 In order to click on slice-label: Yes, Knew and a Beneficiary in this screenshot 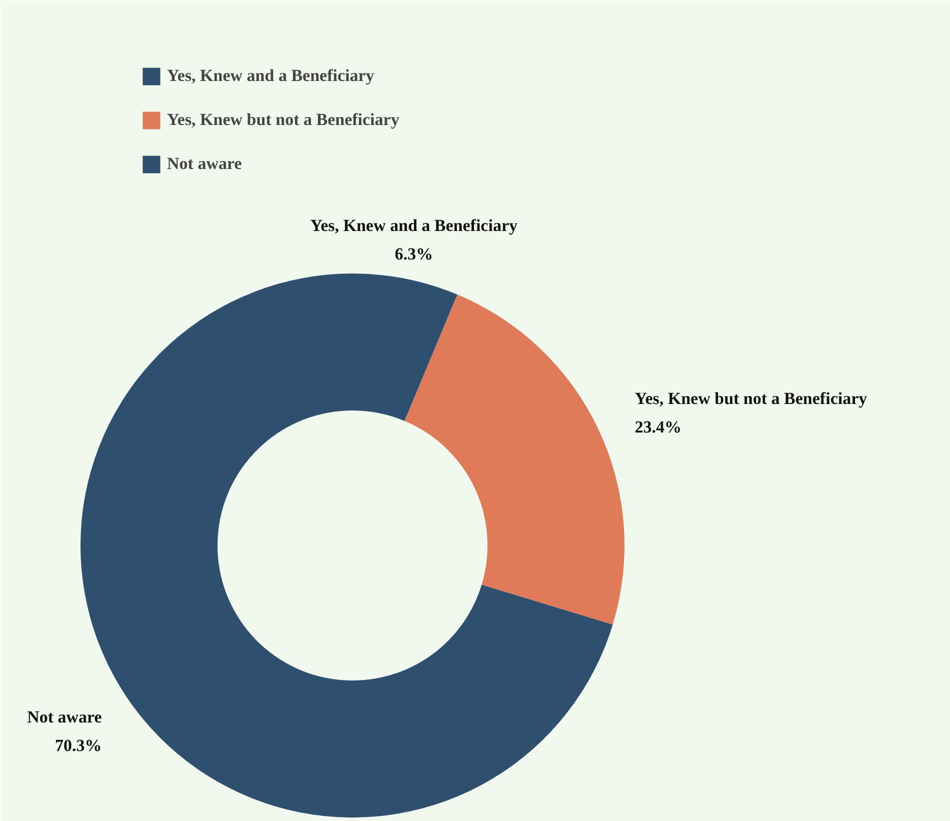, I will do `click(414, 225)`.